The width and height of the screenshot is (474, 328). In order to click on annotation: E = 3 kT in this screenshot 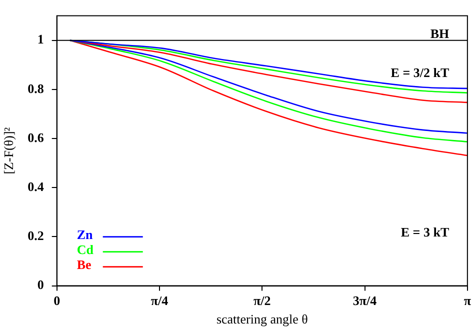, I will do `click(425, 232)`.